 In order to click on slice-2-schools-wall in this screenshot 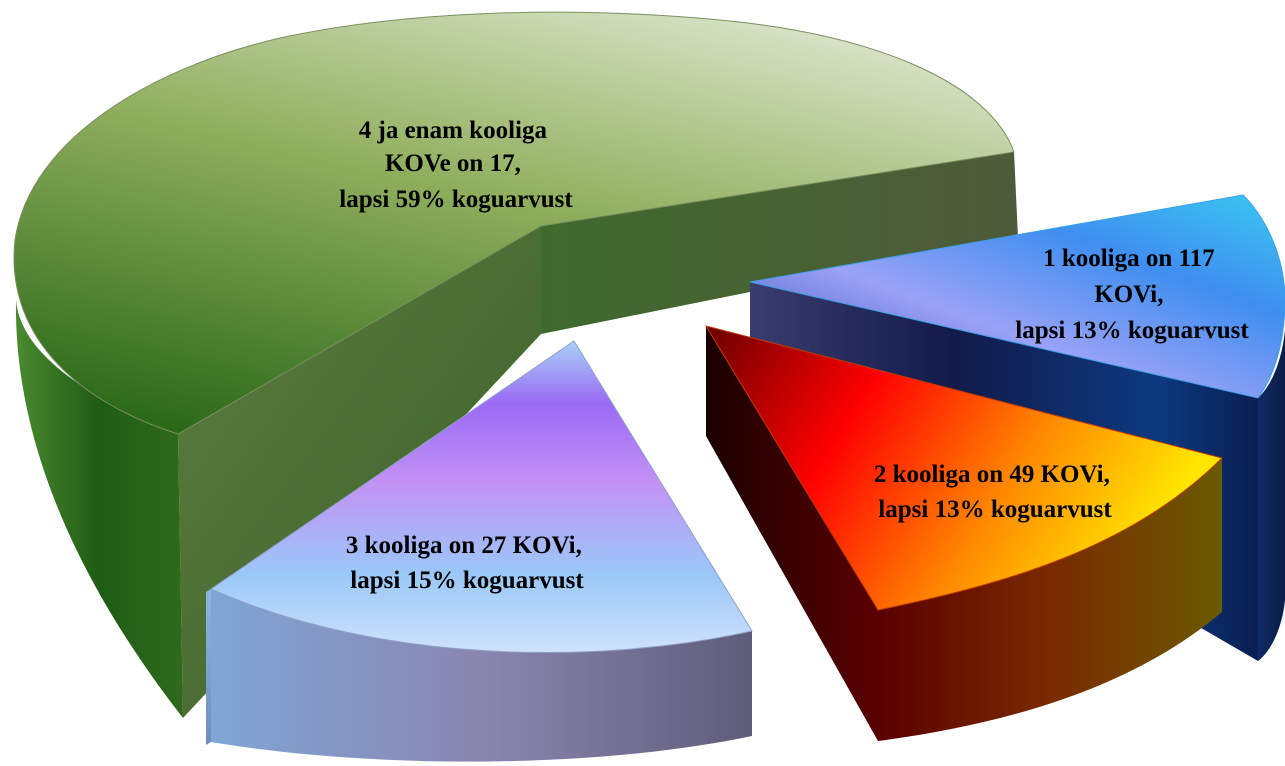, I will do `click(792, 533)`.